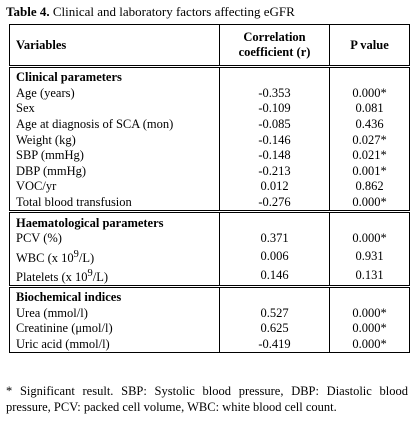 Image resolution: width=417 pixels, height=437 pixels. I want to click on section-row: Clinical parameters, so click(209, 76).